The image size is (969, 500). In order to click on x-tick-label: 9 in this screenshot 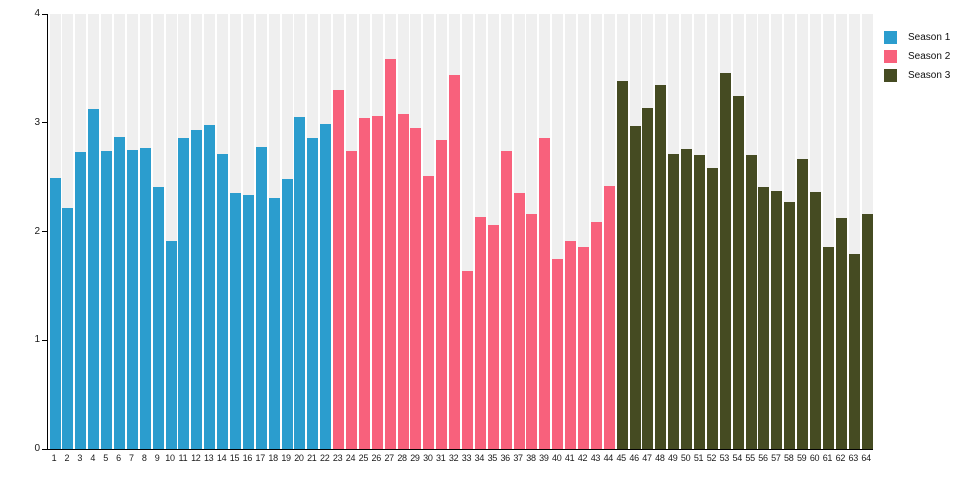, I will do `click(157, 458)`.